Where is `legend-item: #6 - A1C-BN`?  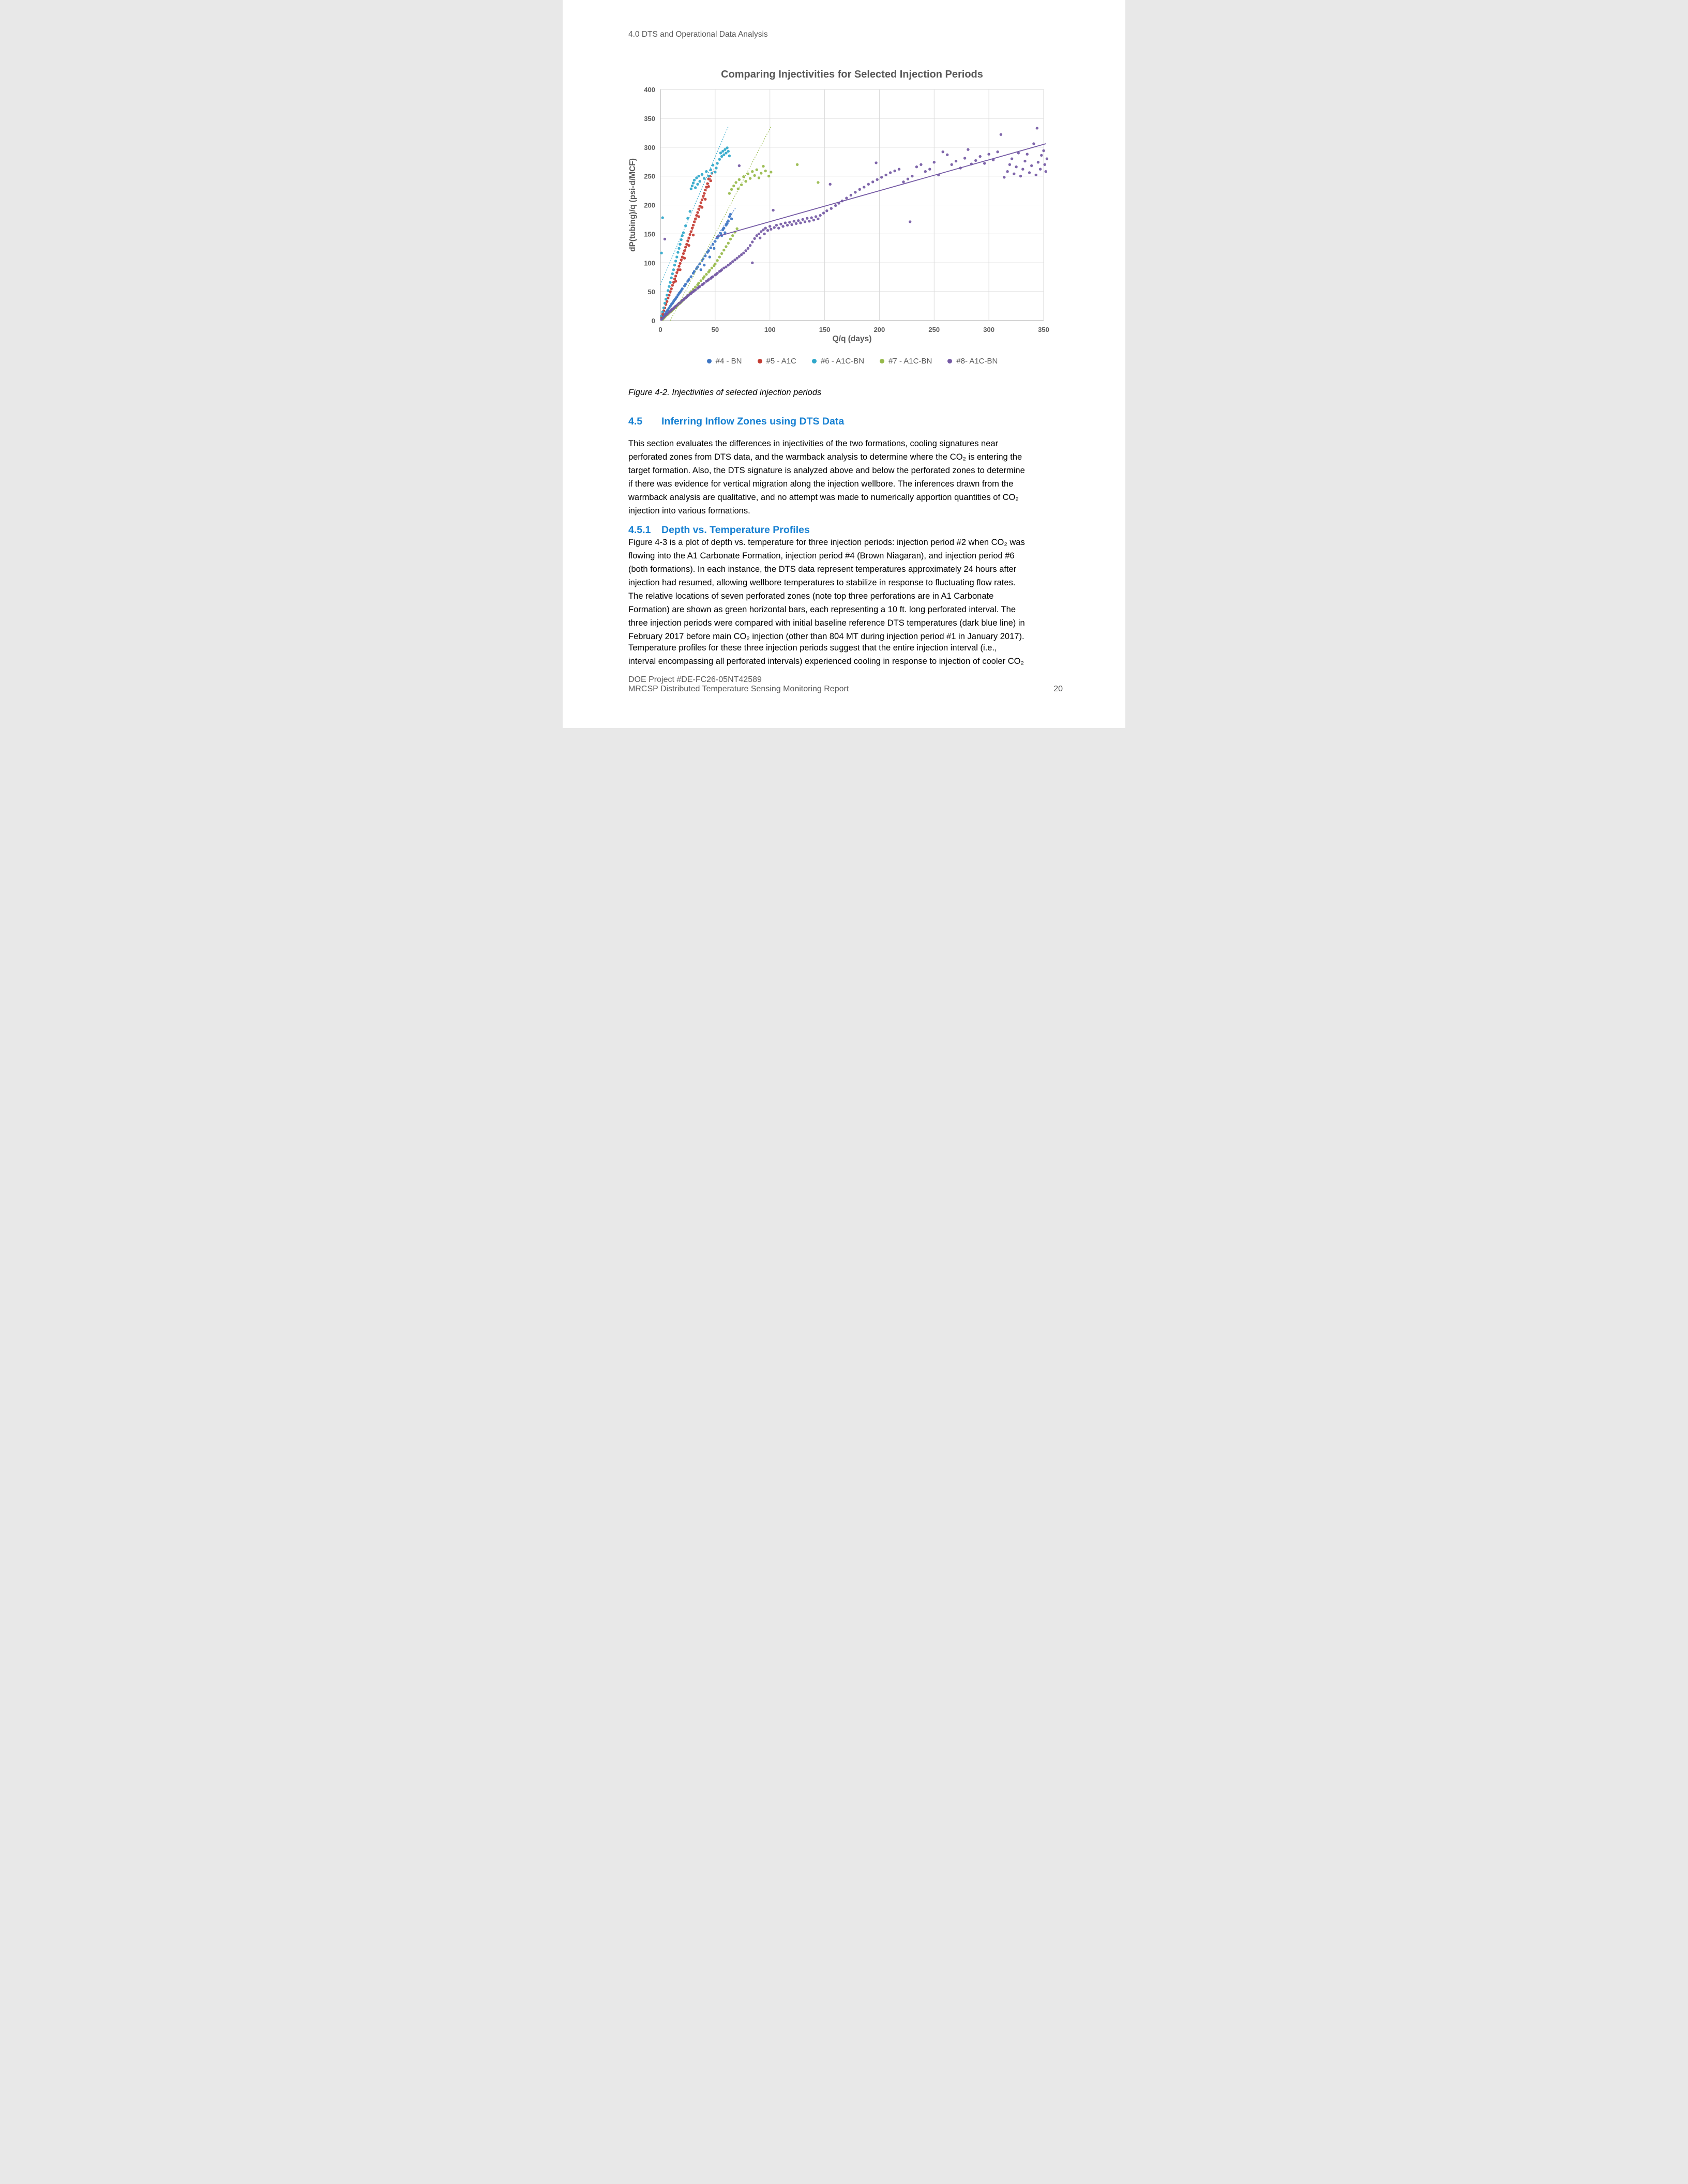 legend-item: #6 - A1C-BN is located at coordinates (838, 361).